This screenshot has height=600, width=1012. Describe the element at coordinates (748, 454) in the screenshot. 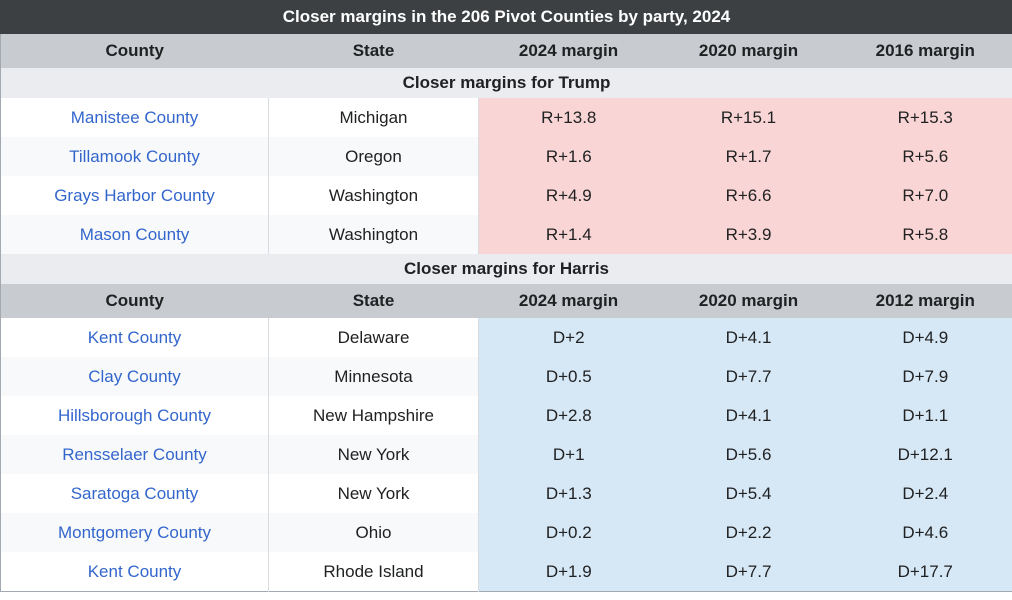

I see `margin-2020-cell: D+5.6` at that location.